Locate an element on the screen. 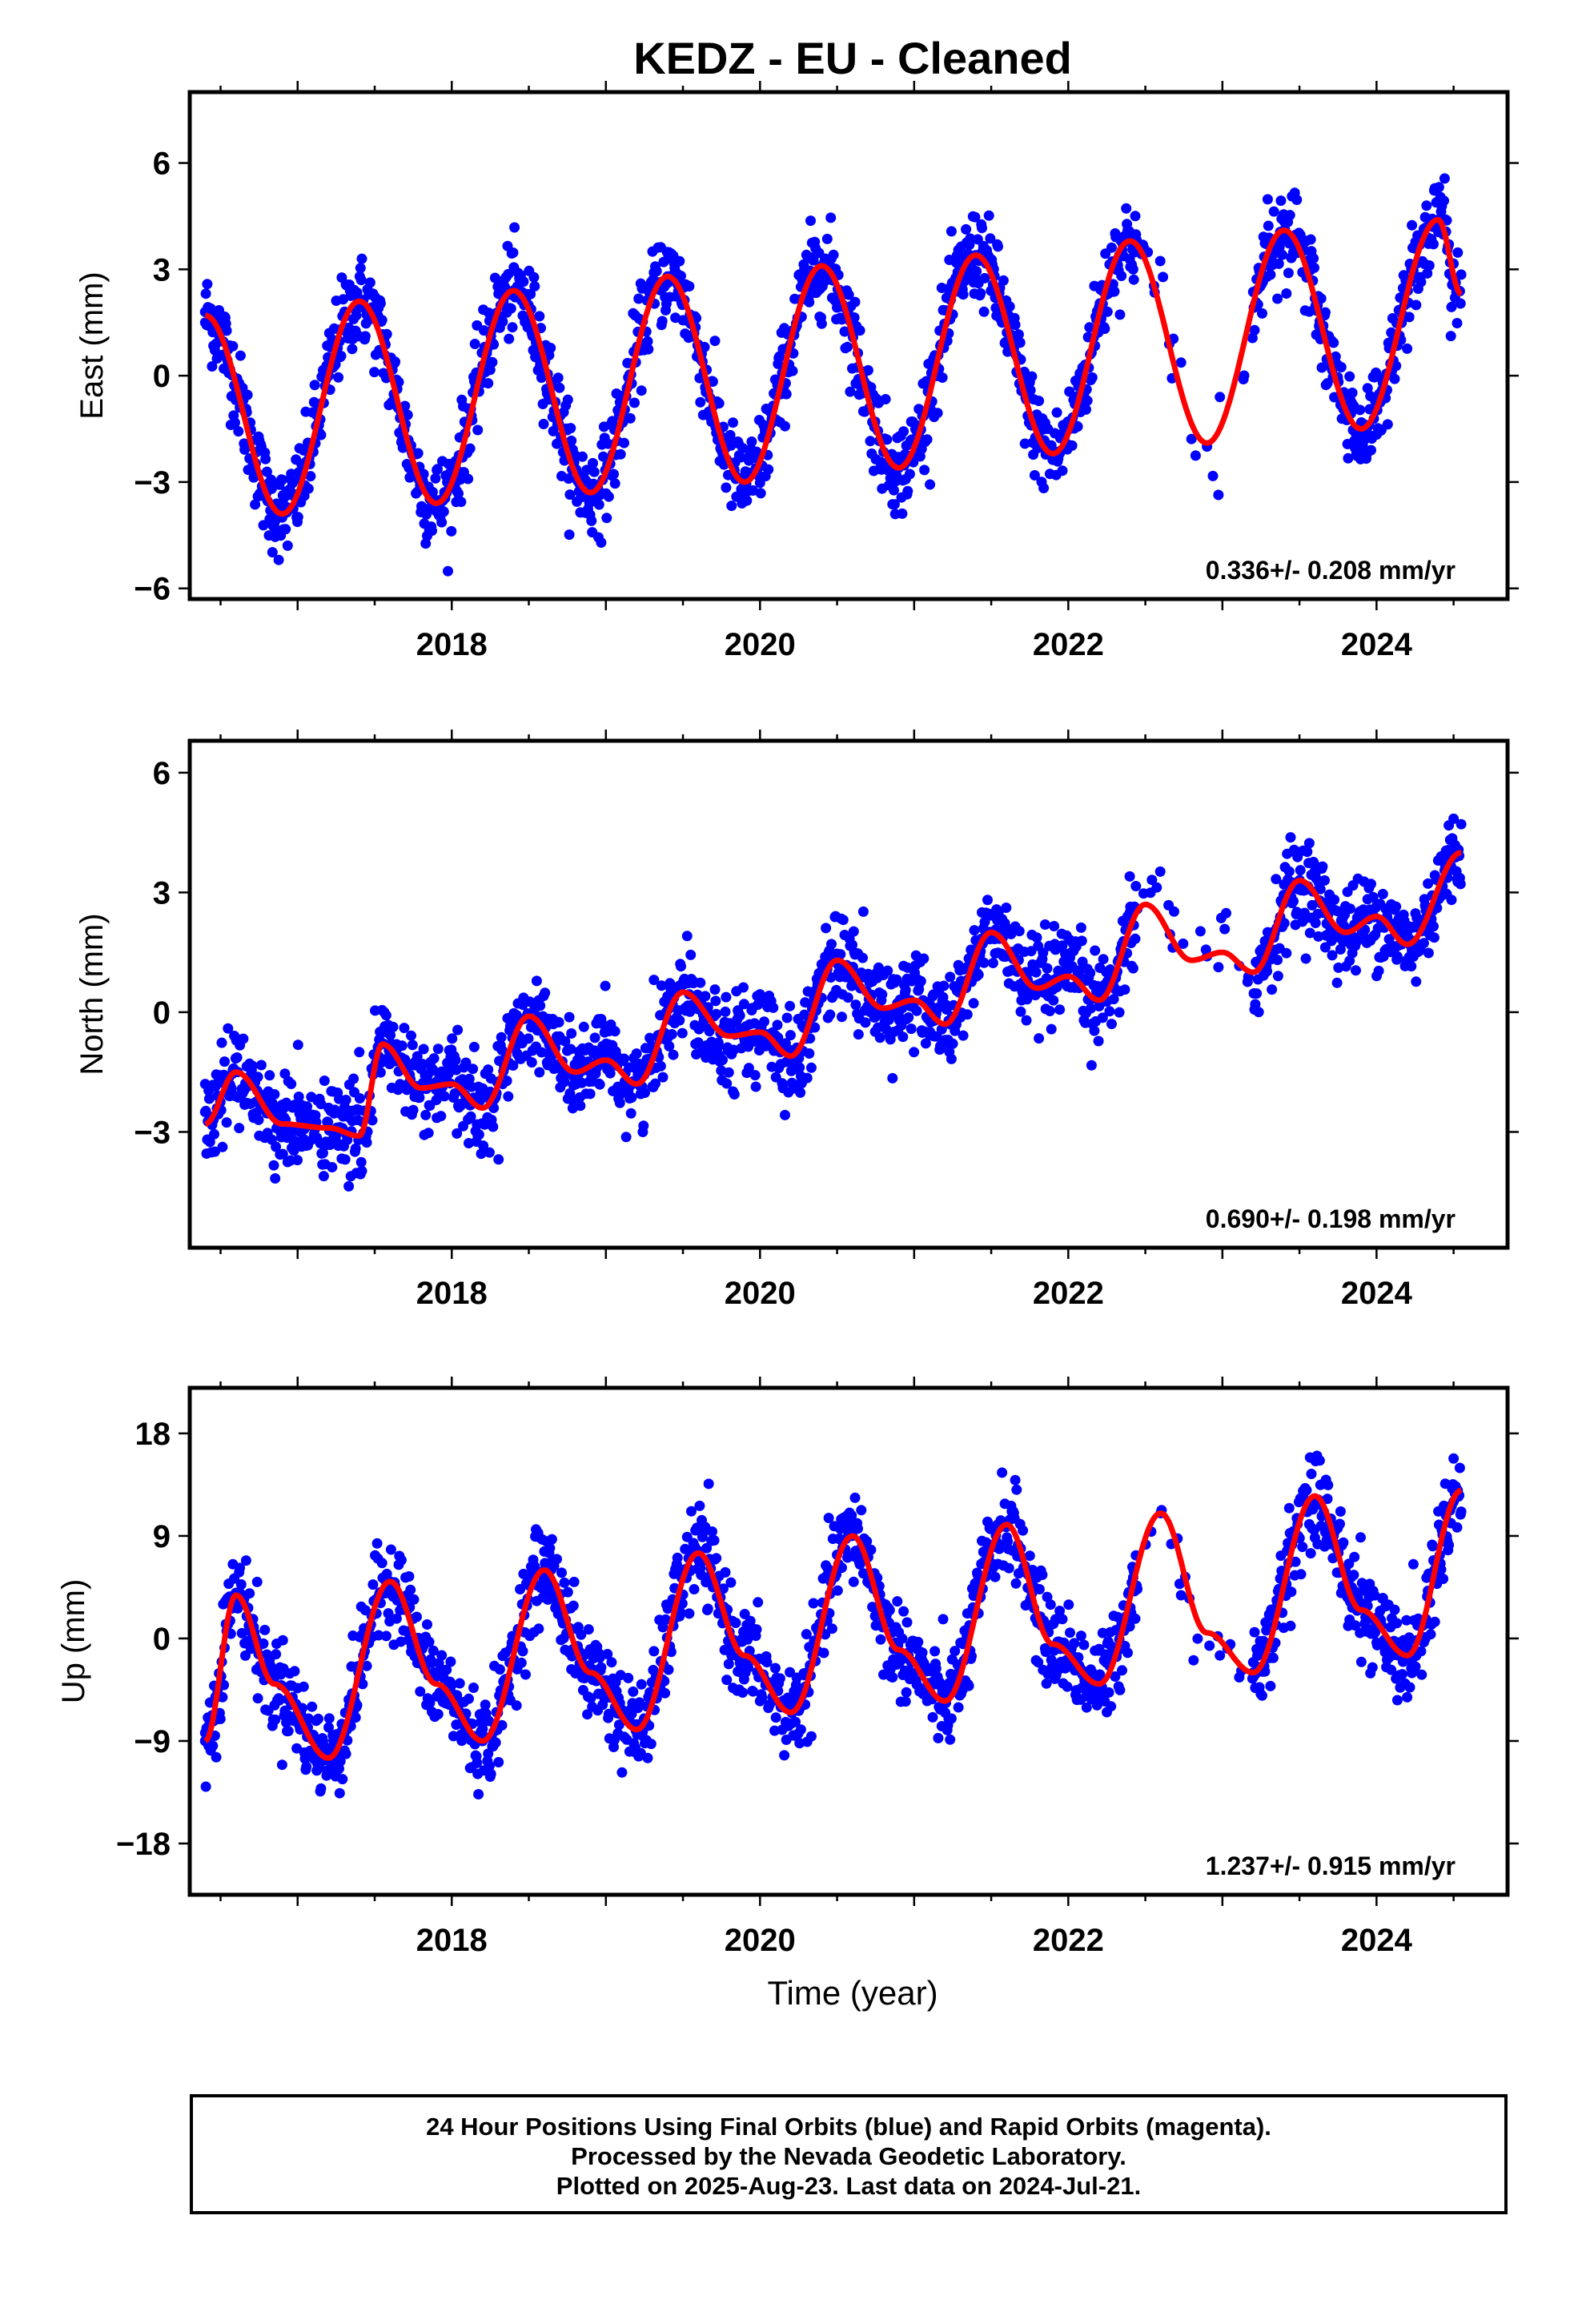 This screenshot has width=1582, height=2324. fit-line is located at coordinates (833, 366).